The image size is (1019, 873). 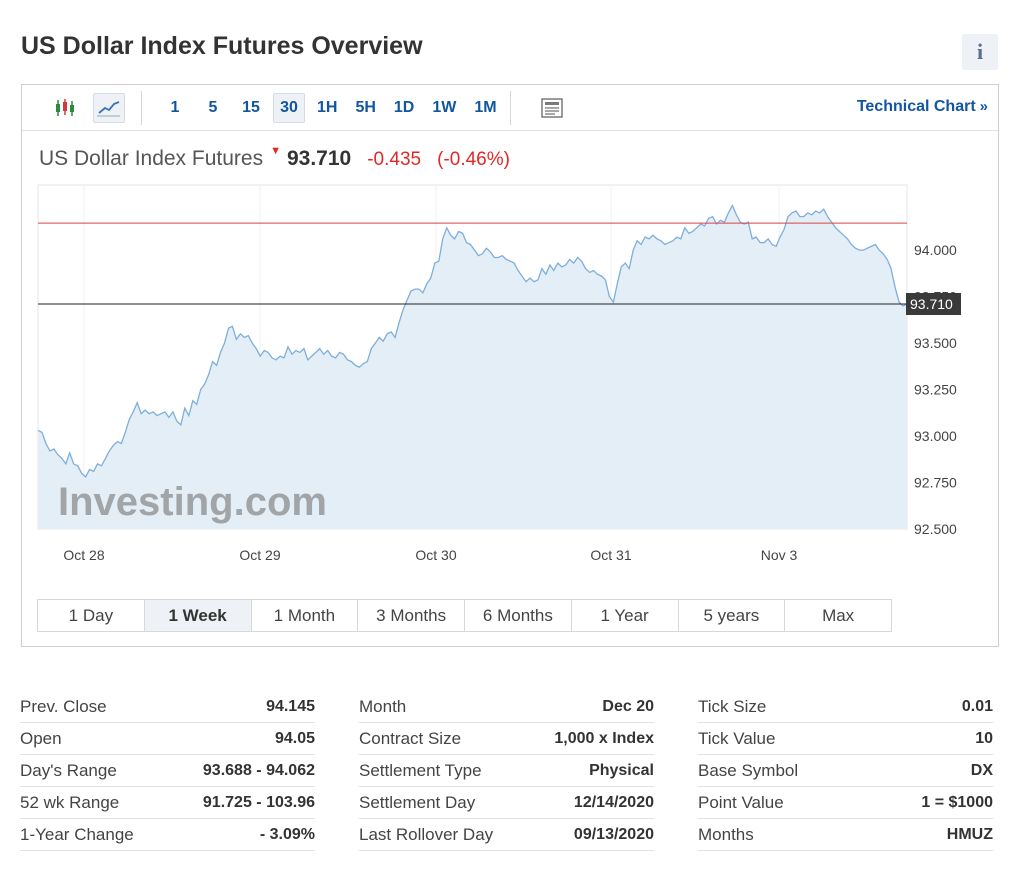 What do you see at coordinates (625, 615) in the screenshot?
I see `range-tab-1-year: 1 Year` at bounding box center [625, 615].